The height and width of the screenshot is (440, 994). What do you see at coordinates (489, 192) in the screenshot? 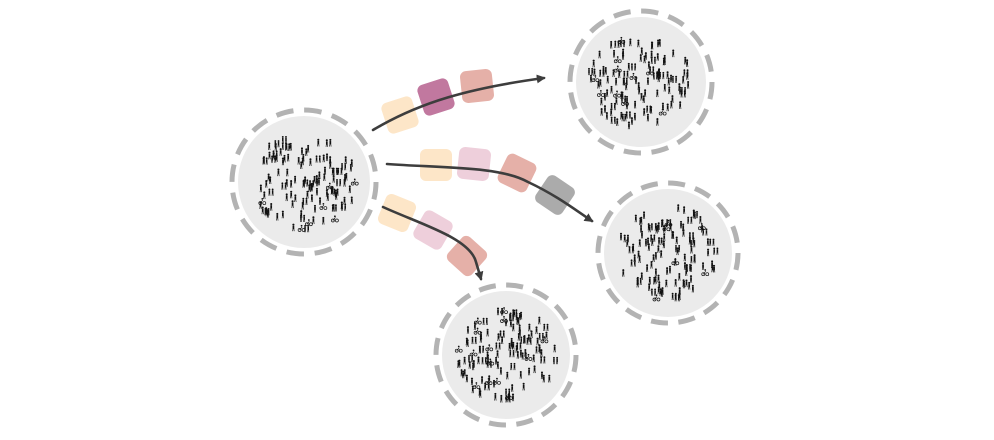
I see `flow-arrow` at bounding box center [489, 192].